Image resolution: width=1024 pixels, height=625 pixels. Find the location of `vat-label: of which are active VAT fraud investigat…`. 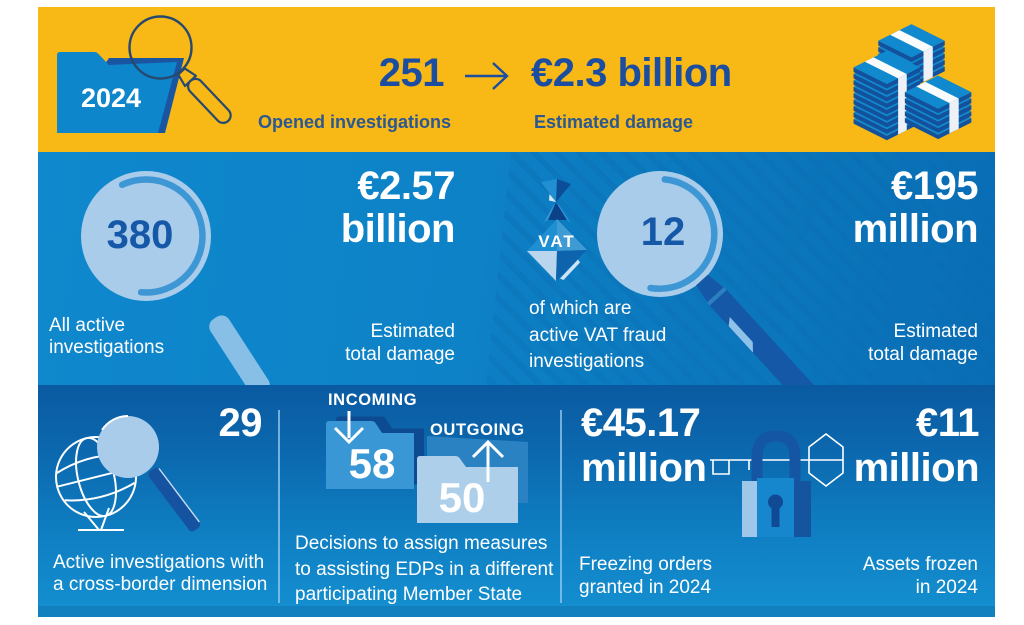

vat-label: of which are active VAT fraud investigat… is located at coordinates (597, 336).